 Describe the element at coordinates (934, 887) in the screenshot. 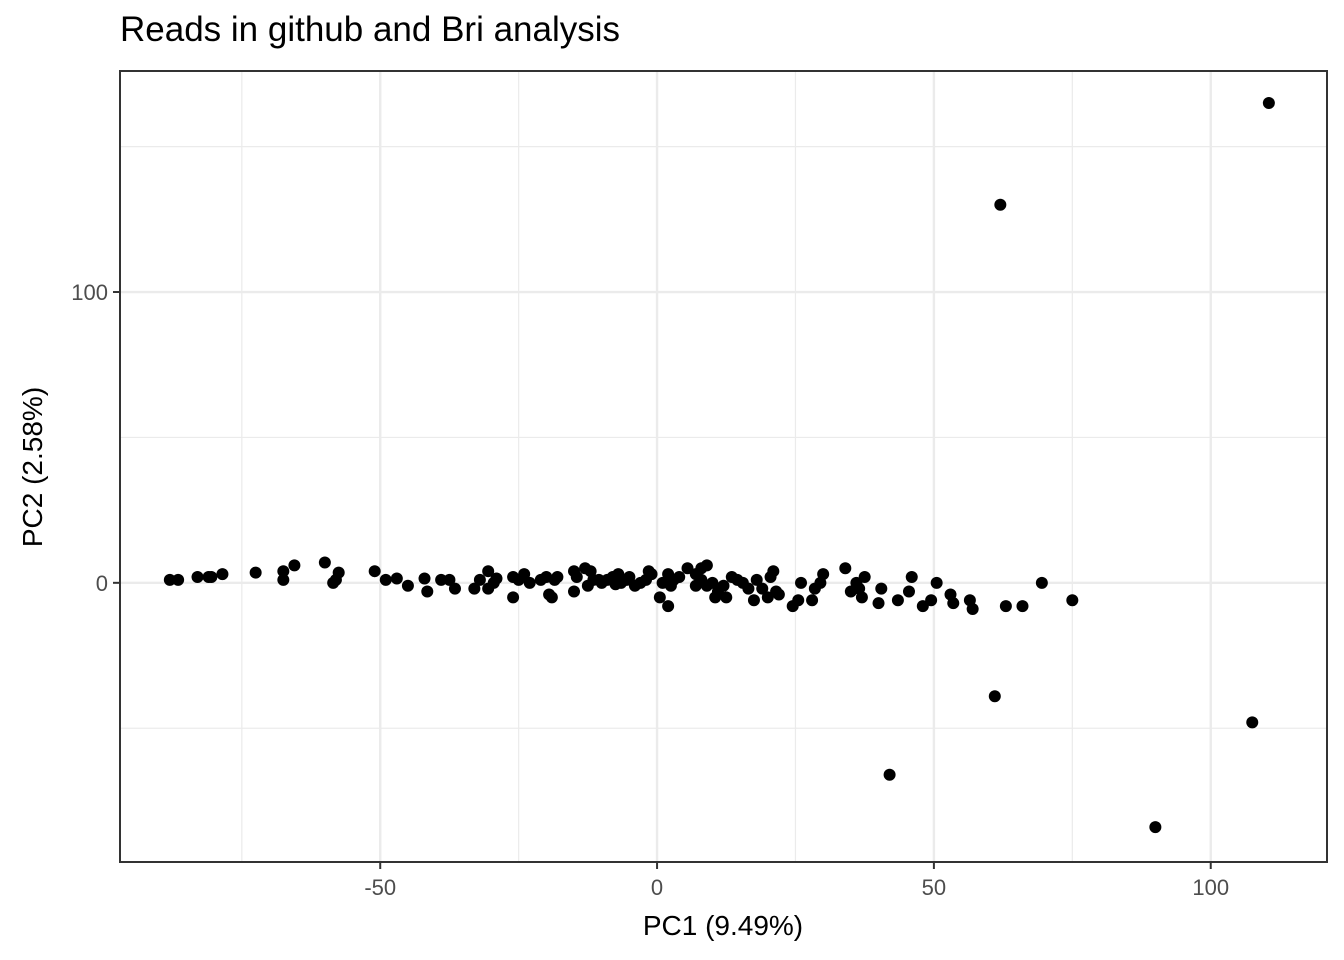

I see `x-tick-label: 50` at that location.